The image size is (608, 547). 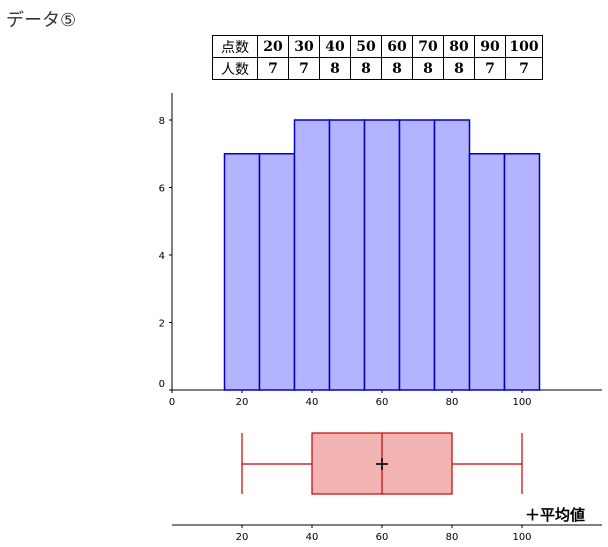 What do you see at coordinates (41, 20) in the screenshot?
I see `chart-title: データ⑤` at bounding box center [41, 20].